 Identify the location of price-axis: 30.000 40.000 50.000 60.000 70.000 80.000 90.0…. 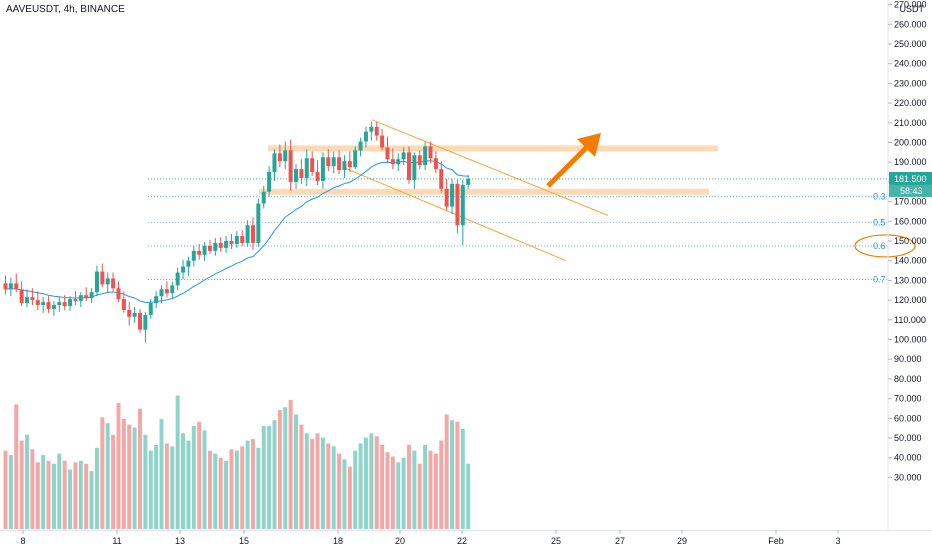
(907, 265).